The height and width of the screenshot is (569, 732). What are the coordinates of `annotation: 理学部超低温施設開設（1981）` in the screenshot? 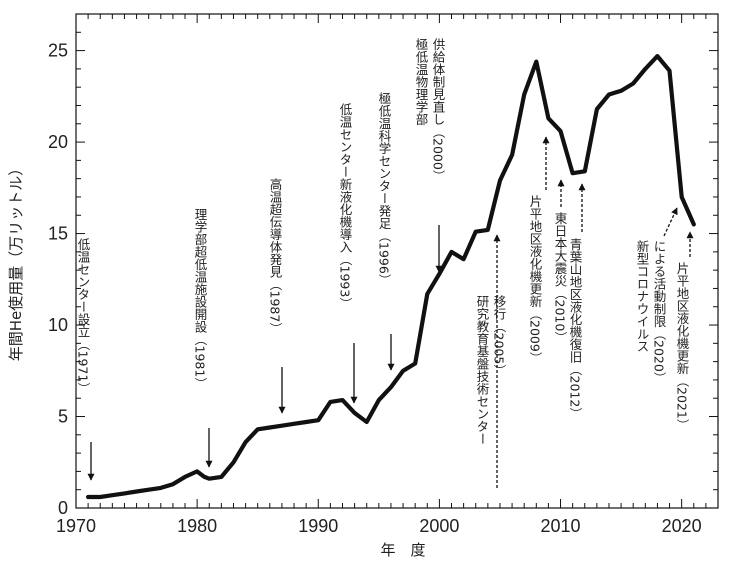 It's located at (203, 338).